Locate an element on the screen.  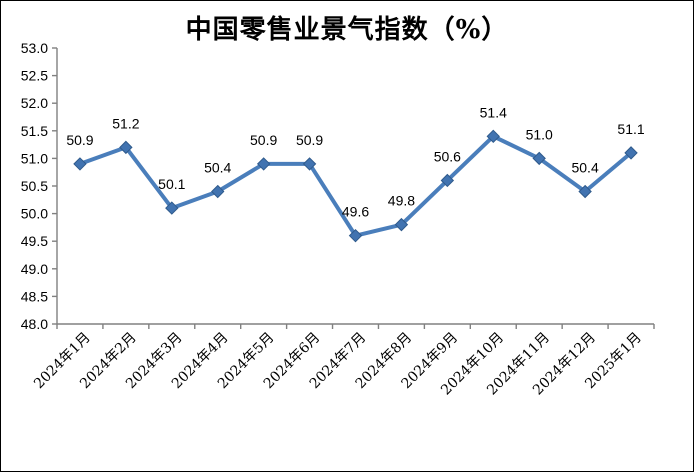
data-point-label: 51.4 is located at coordinates (493, 112).